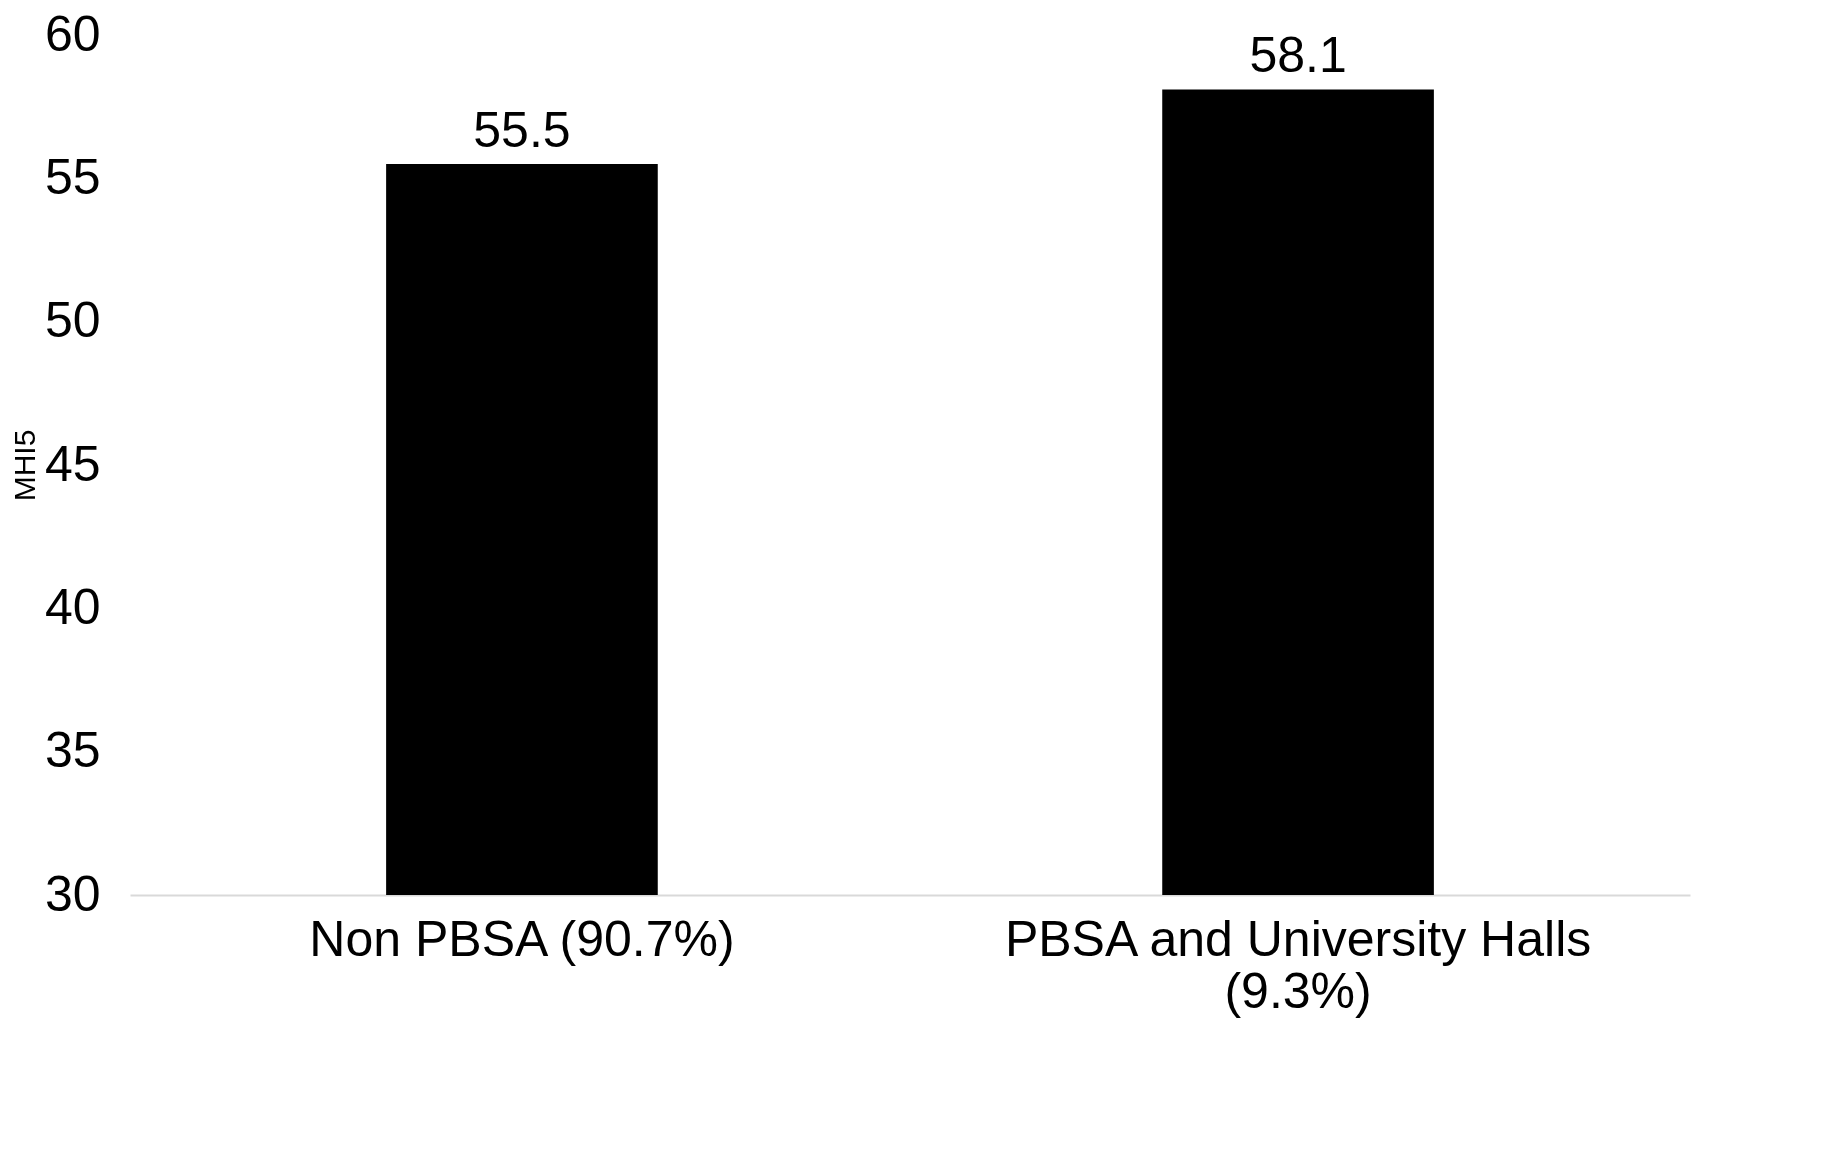 The width and height of the screenshot is (1845, 1154). What do you see at coordinates (72, 320) in the screenshot?
I see `y-tick-label: 50` at bounding box center [72, 320].